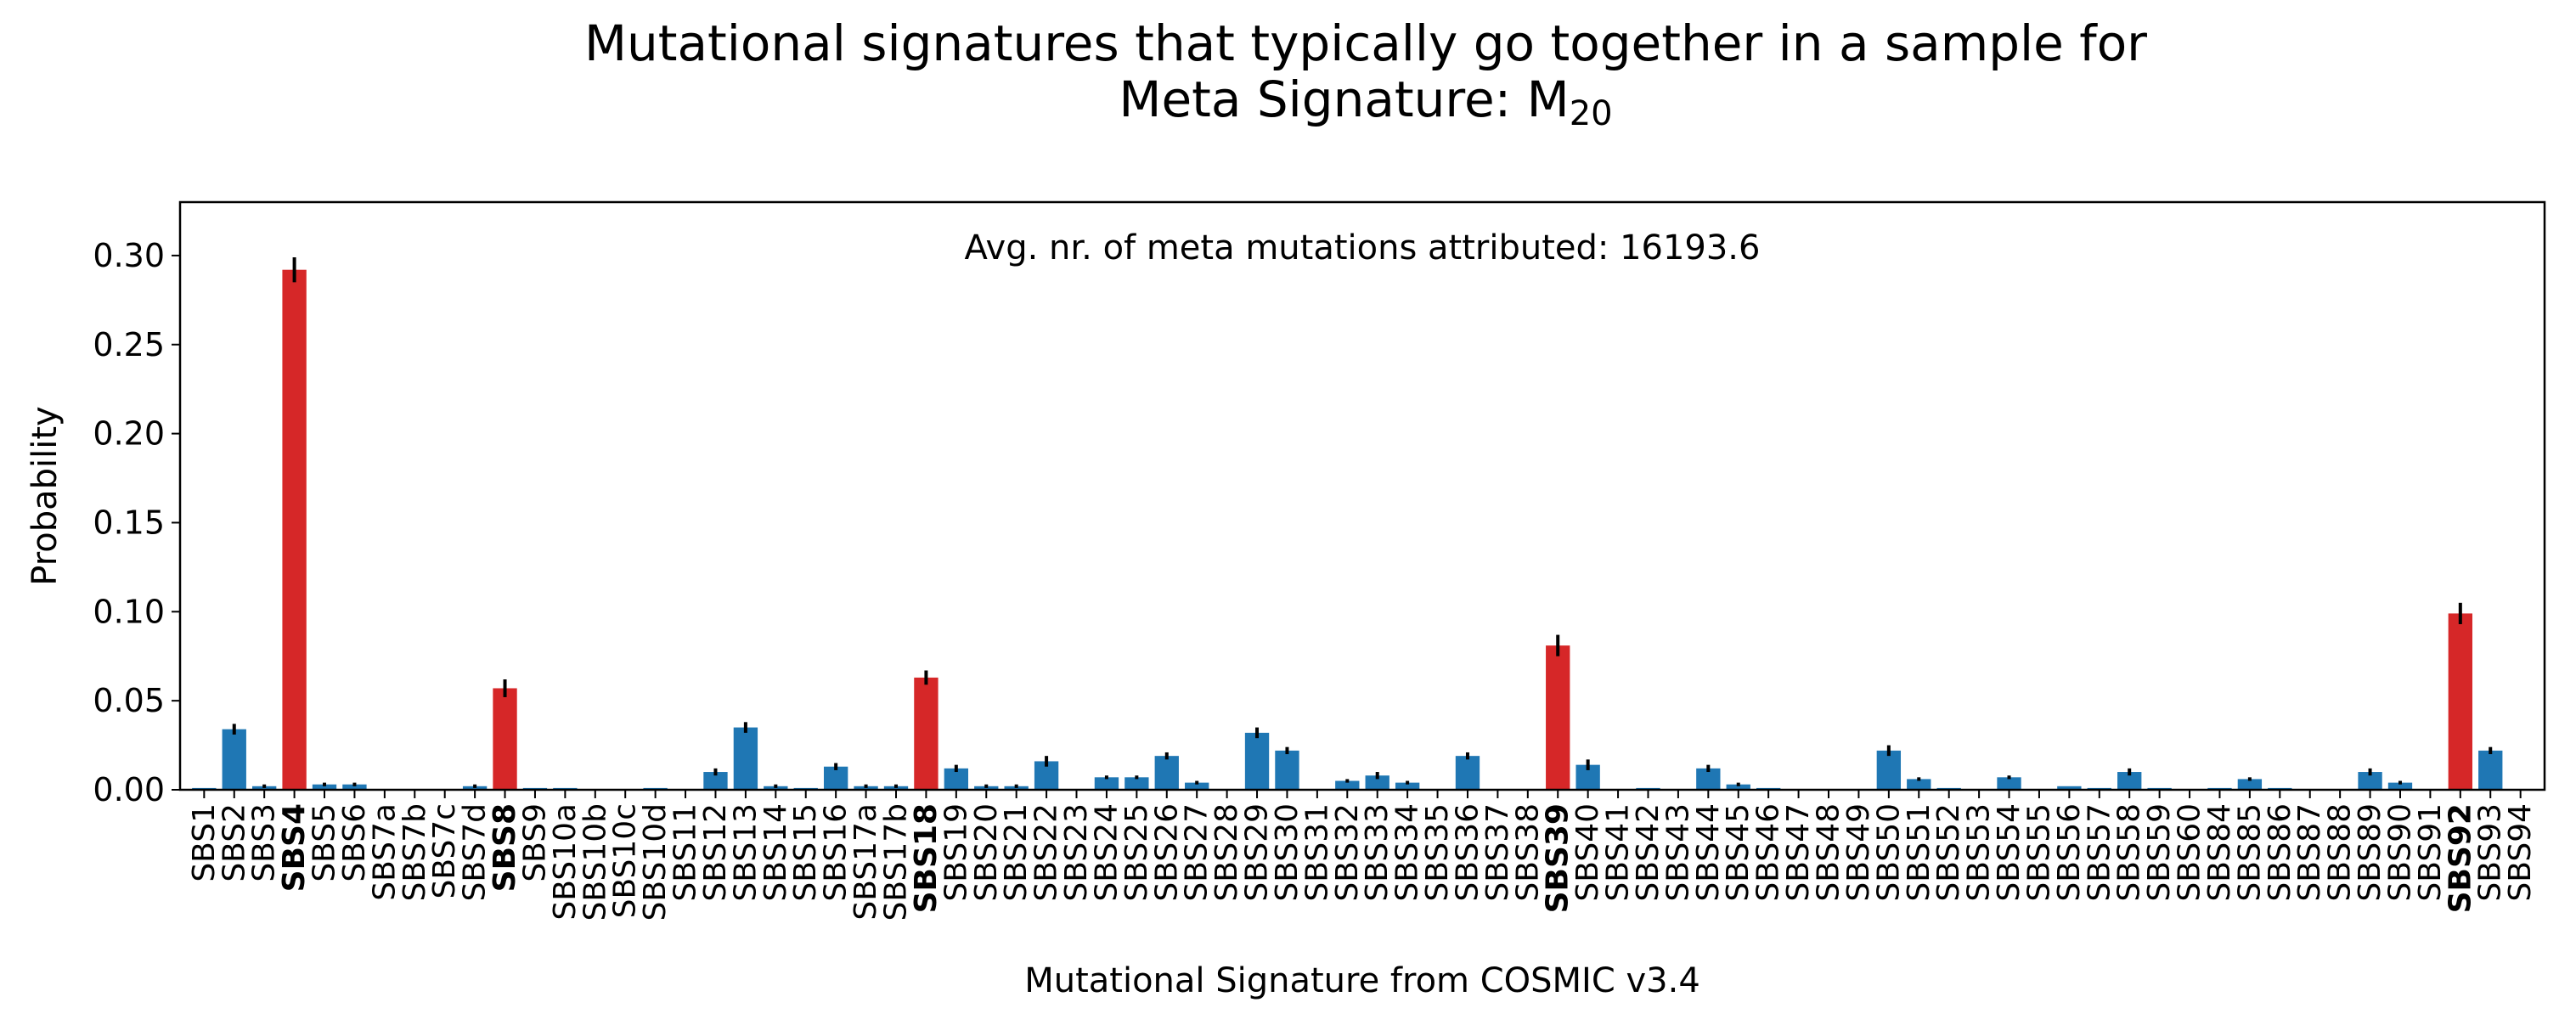  I want to click on bar-sbs6, so click(354, 787).